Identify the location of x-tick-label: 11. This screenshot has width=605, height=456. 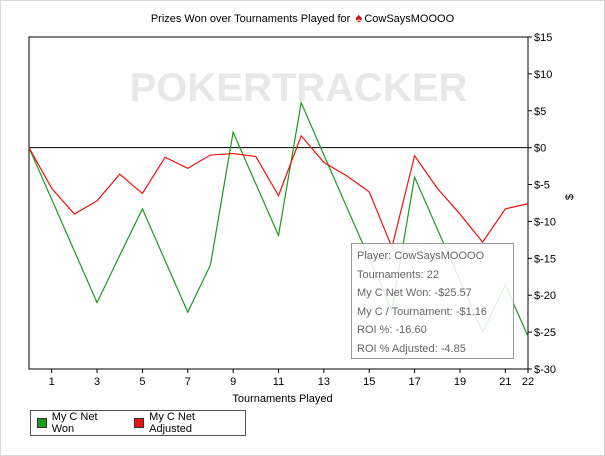
(278, 382).